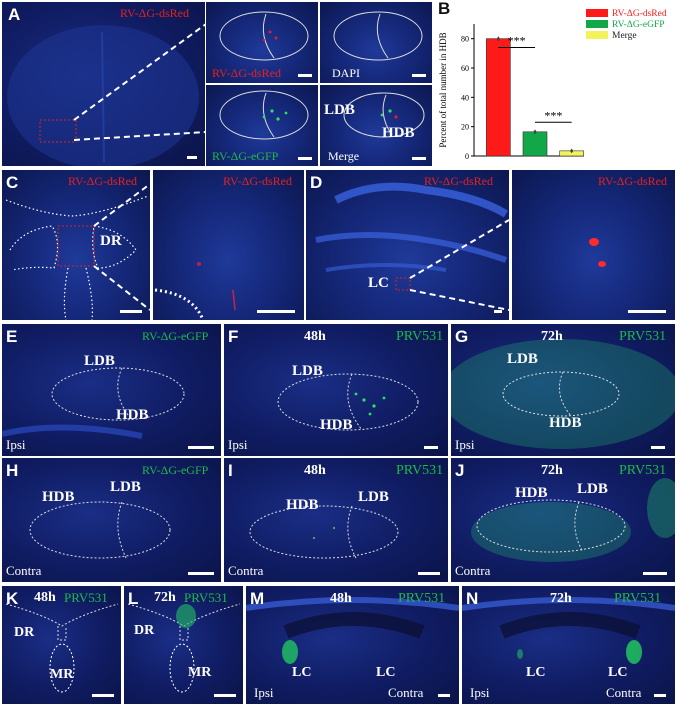 This screenshot has height=706, width=677. I want to click on panel-j-ldb: LDB, so click(592, 489).